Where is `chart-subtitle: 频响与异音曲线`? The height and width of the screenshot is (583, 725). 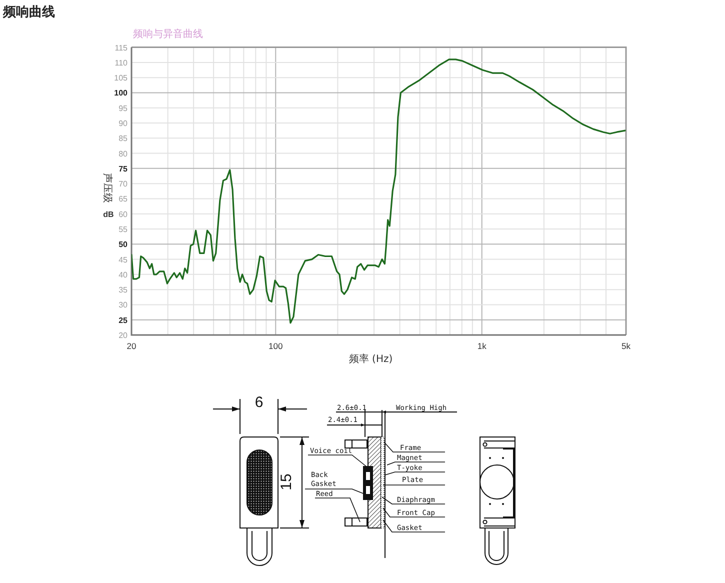
chart-subtitle: 频响与异音曲线 is located at coordinates (168, 34).